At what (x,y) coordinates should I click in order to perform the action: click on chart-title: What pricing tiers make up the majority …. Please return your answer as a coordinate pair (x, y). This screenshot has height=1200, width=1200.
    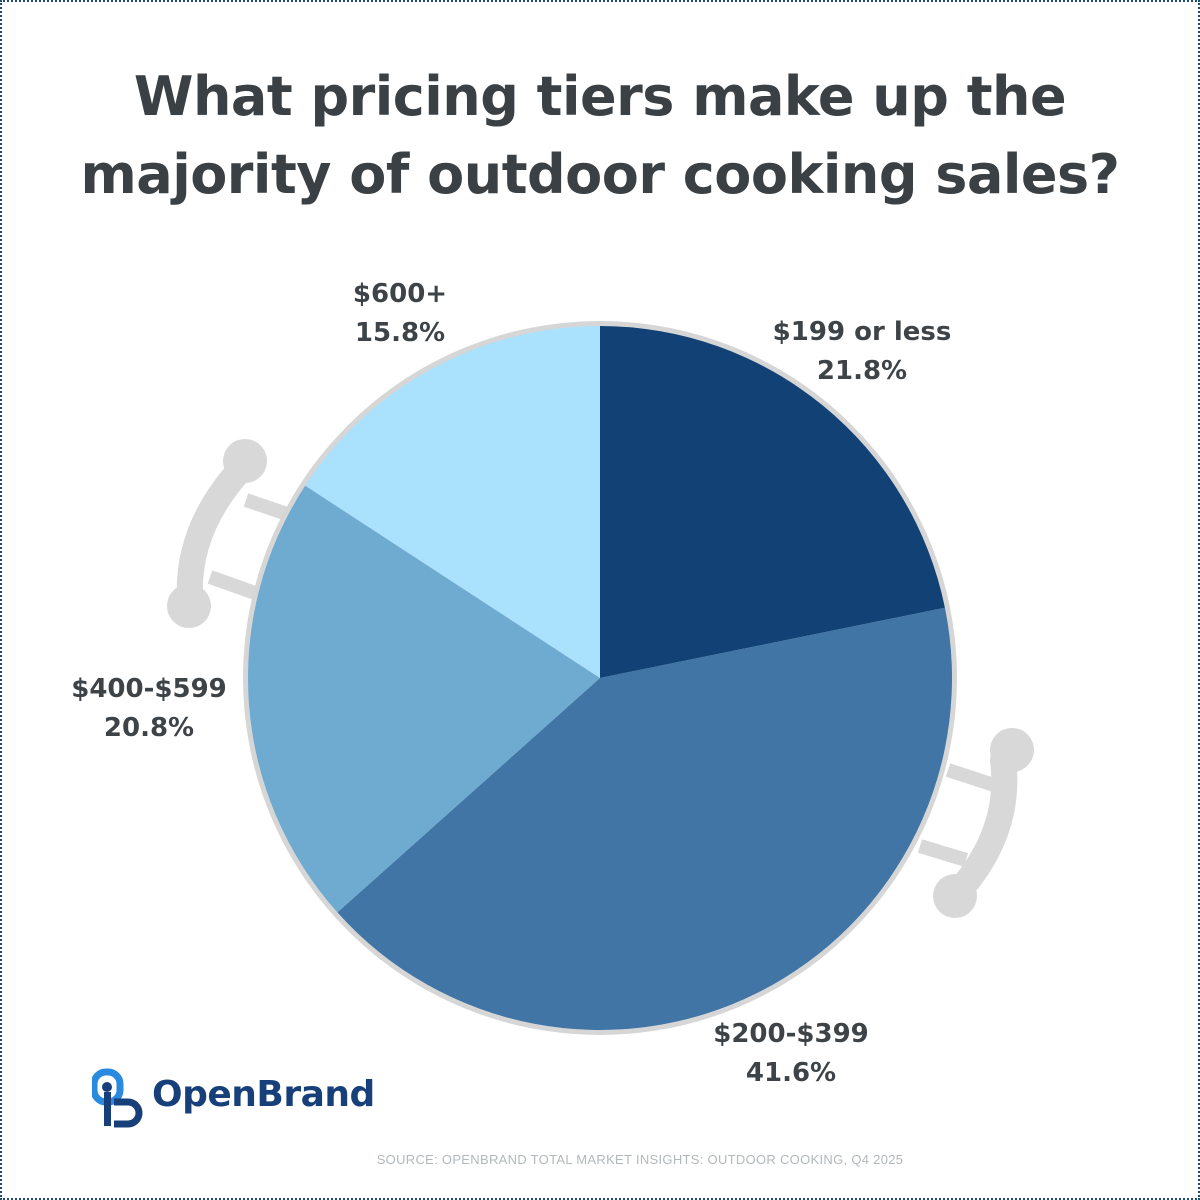
    Looking at the image, I should click on (600, 135).